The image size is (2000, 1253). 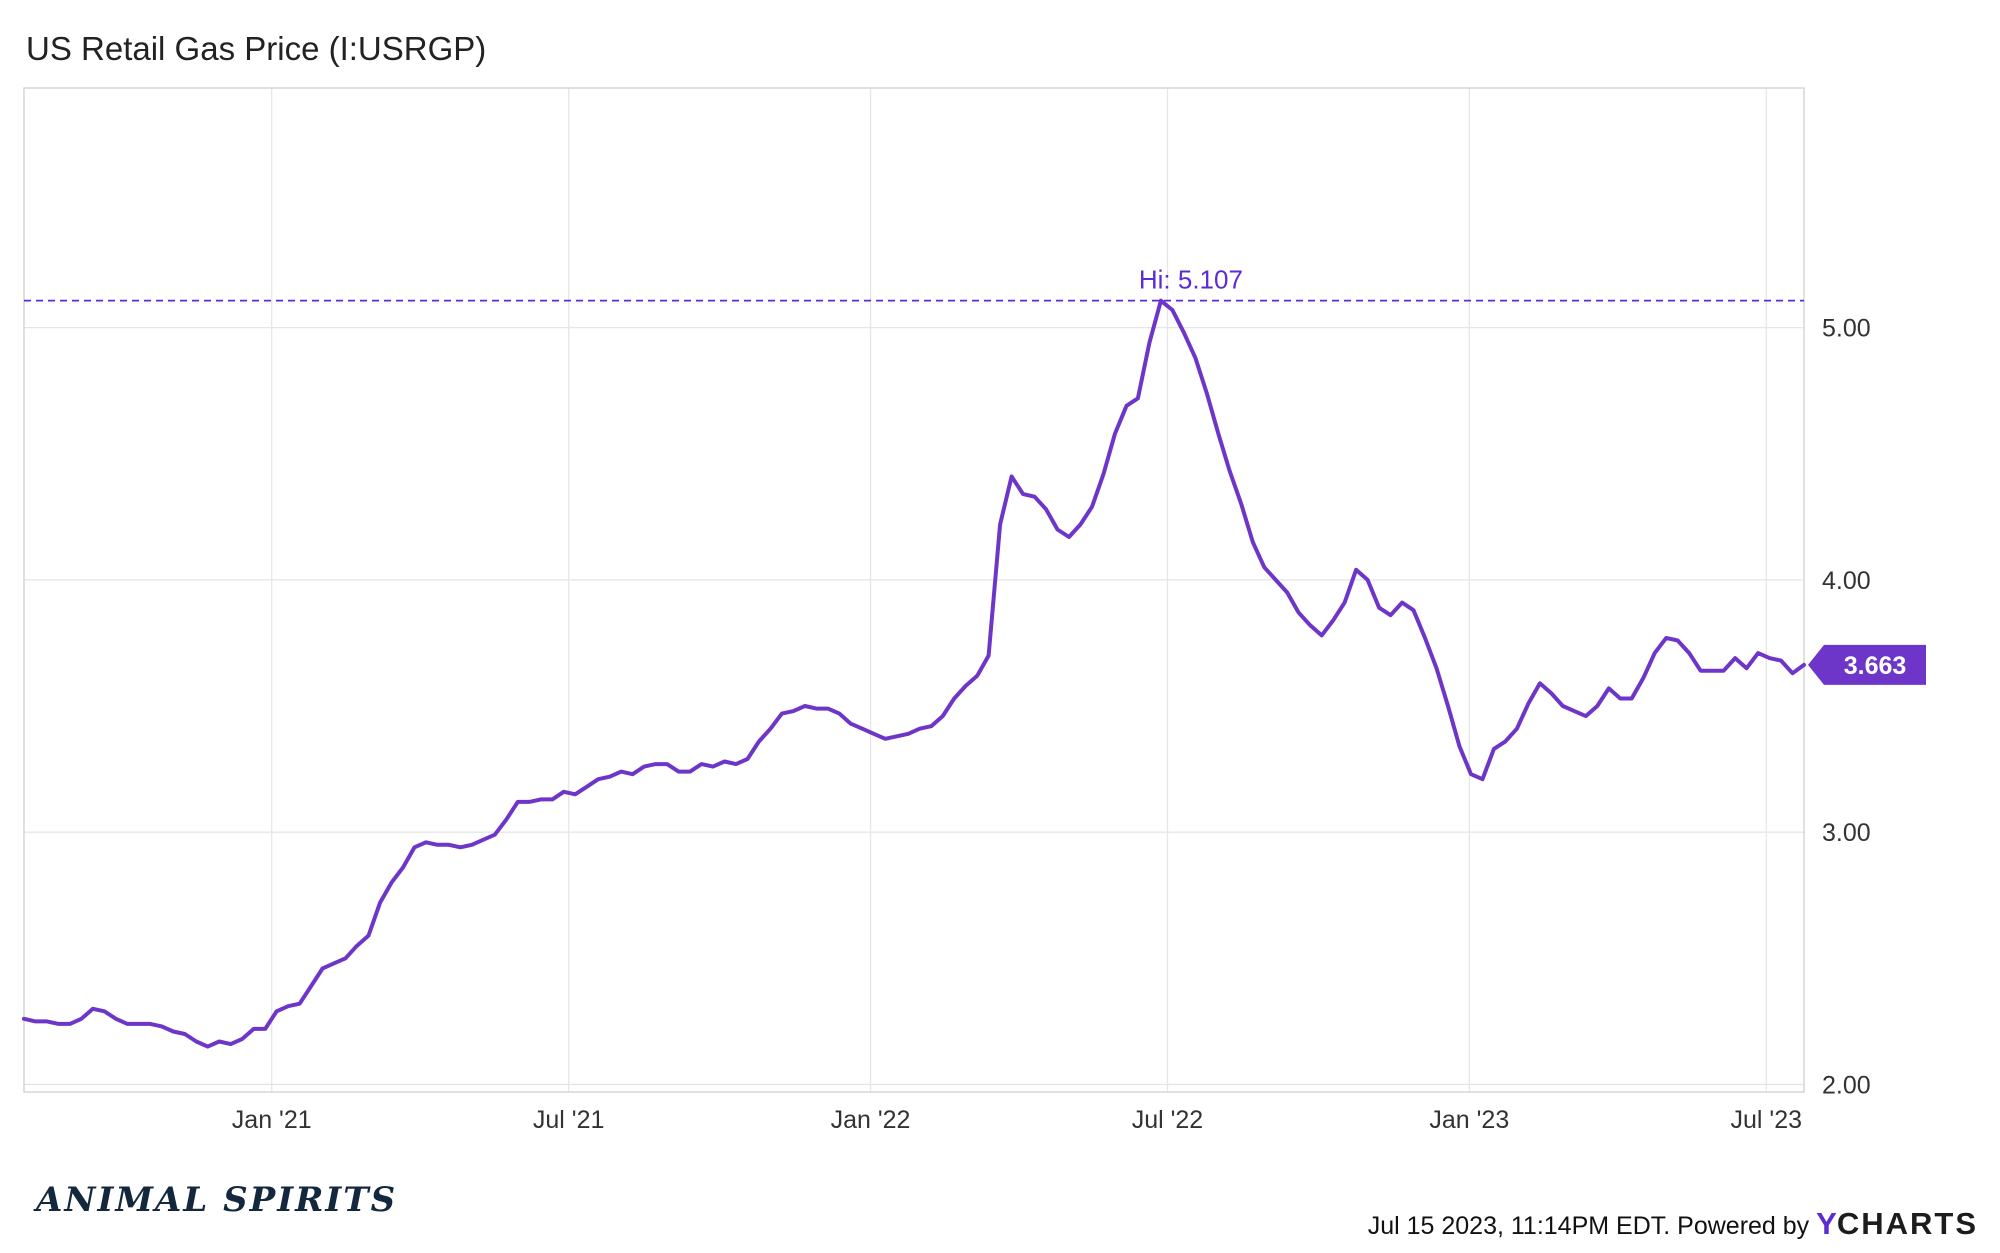 What do you see at coordinates (1826, 1223) in the screenshot?
I see `ycharts-logo-y: Y` at bounding box center [1826, 1223].